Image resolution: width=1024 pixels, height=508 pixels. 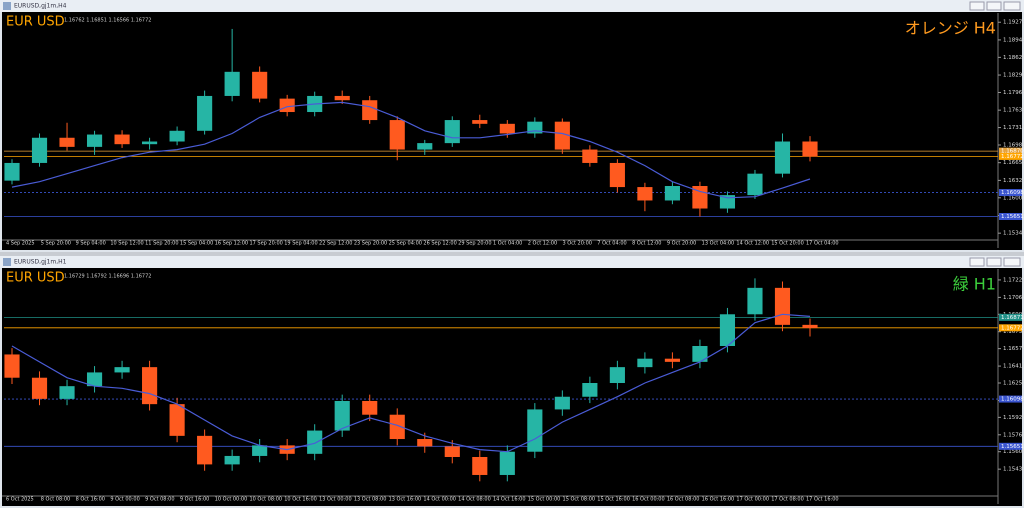 What do you see at coordinates (1013, 163) in the screenshot?
I see `y-tick-label: 1.16655` at bounding box center [1013, 163].